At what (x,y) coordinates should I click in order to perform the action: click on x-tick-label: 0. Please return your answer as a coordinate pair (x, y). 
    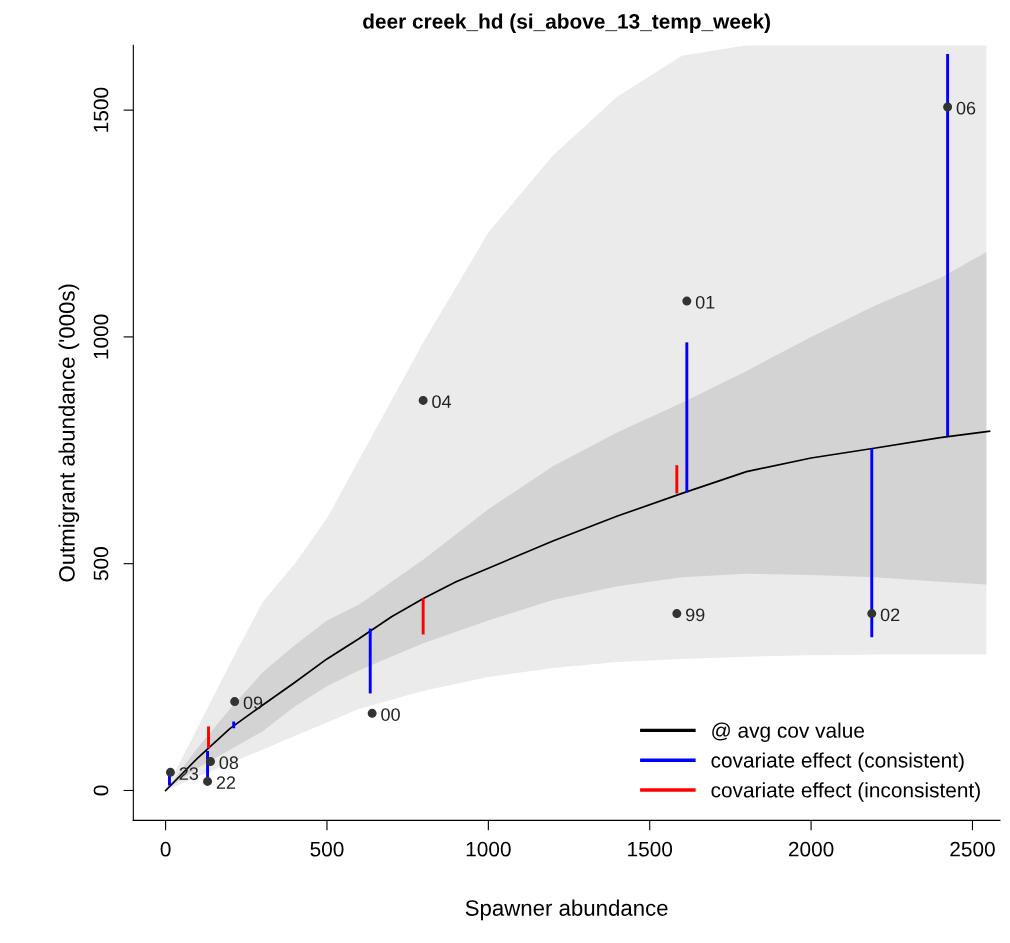
    Looking at the image, I should click on (165, 849).